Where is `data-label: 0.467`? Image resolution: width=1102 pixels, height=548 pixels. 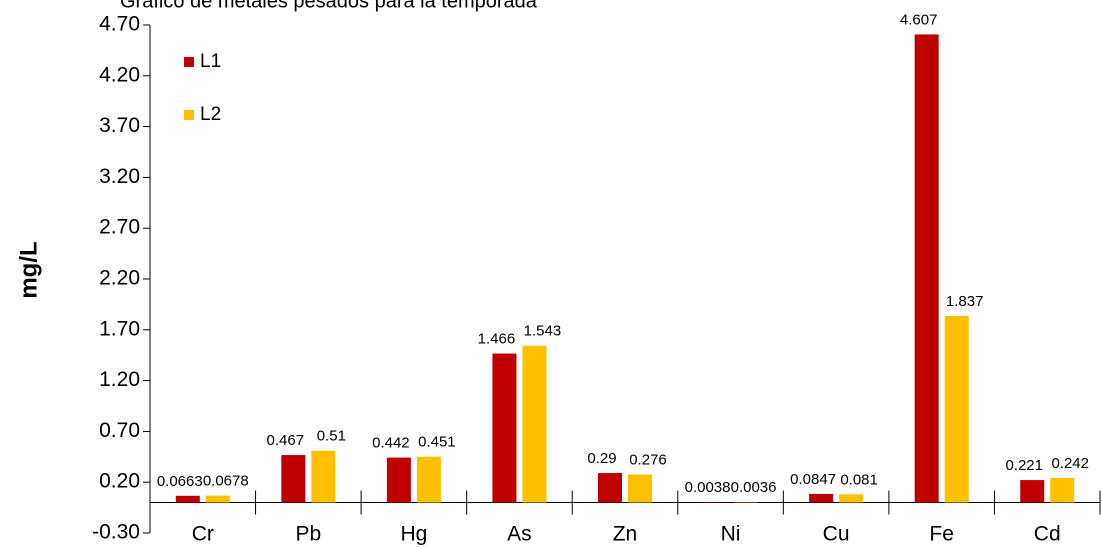
data-label: 0.467 is located at coordinates (286, 440).